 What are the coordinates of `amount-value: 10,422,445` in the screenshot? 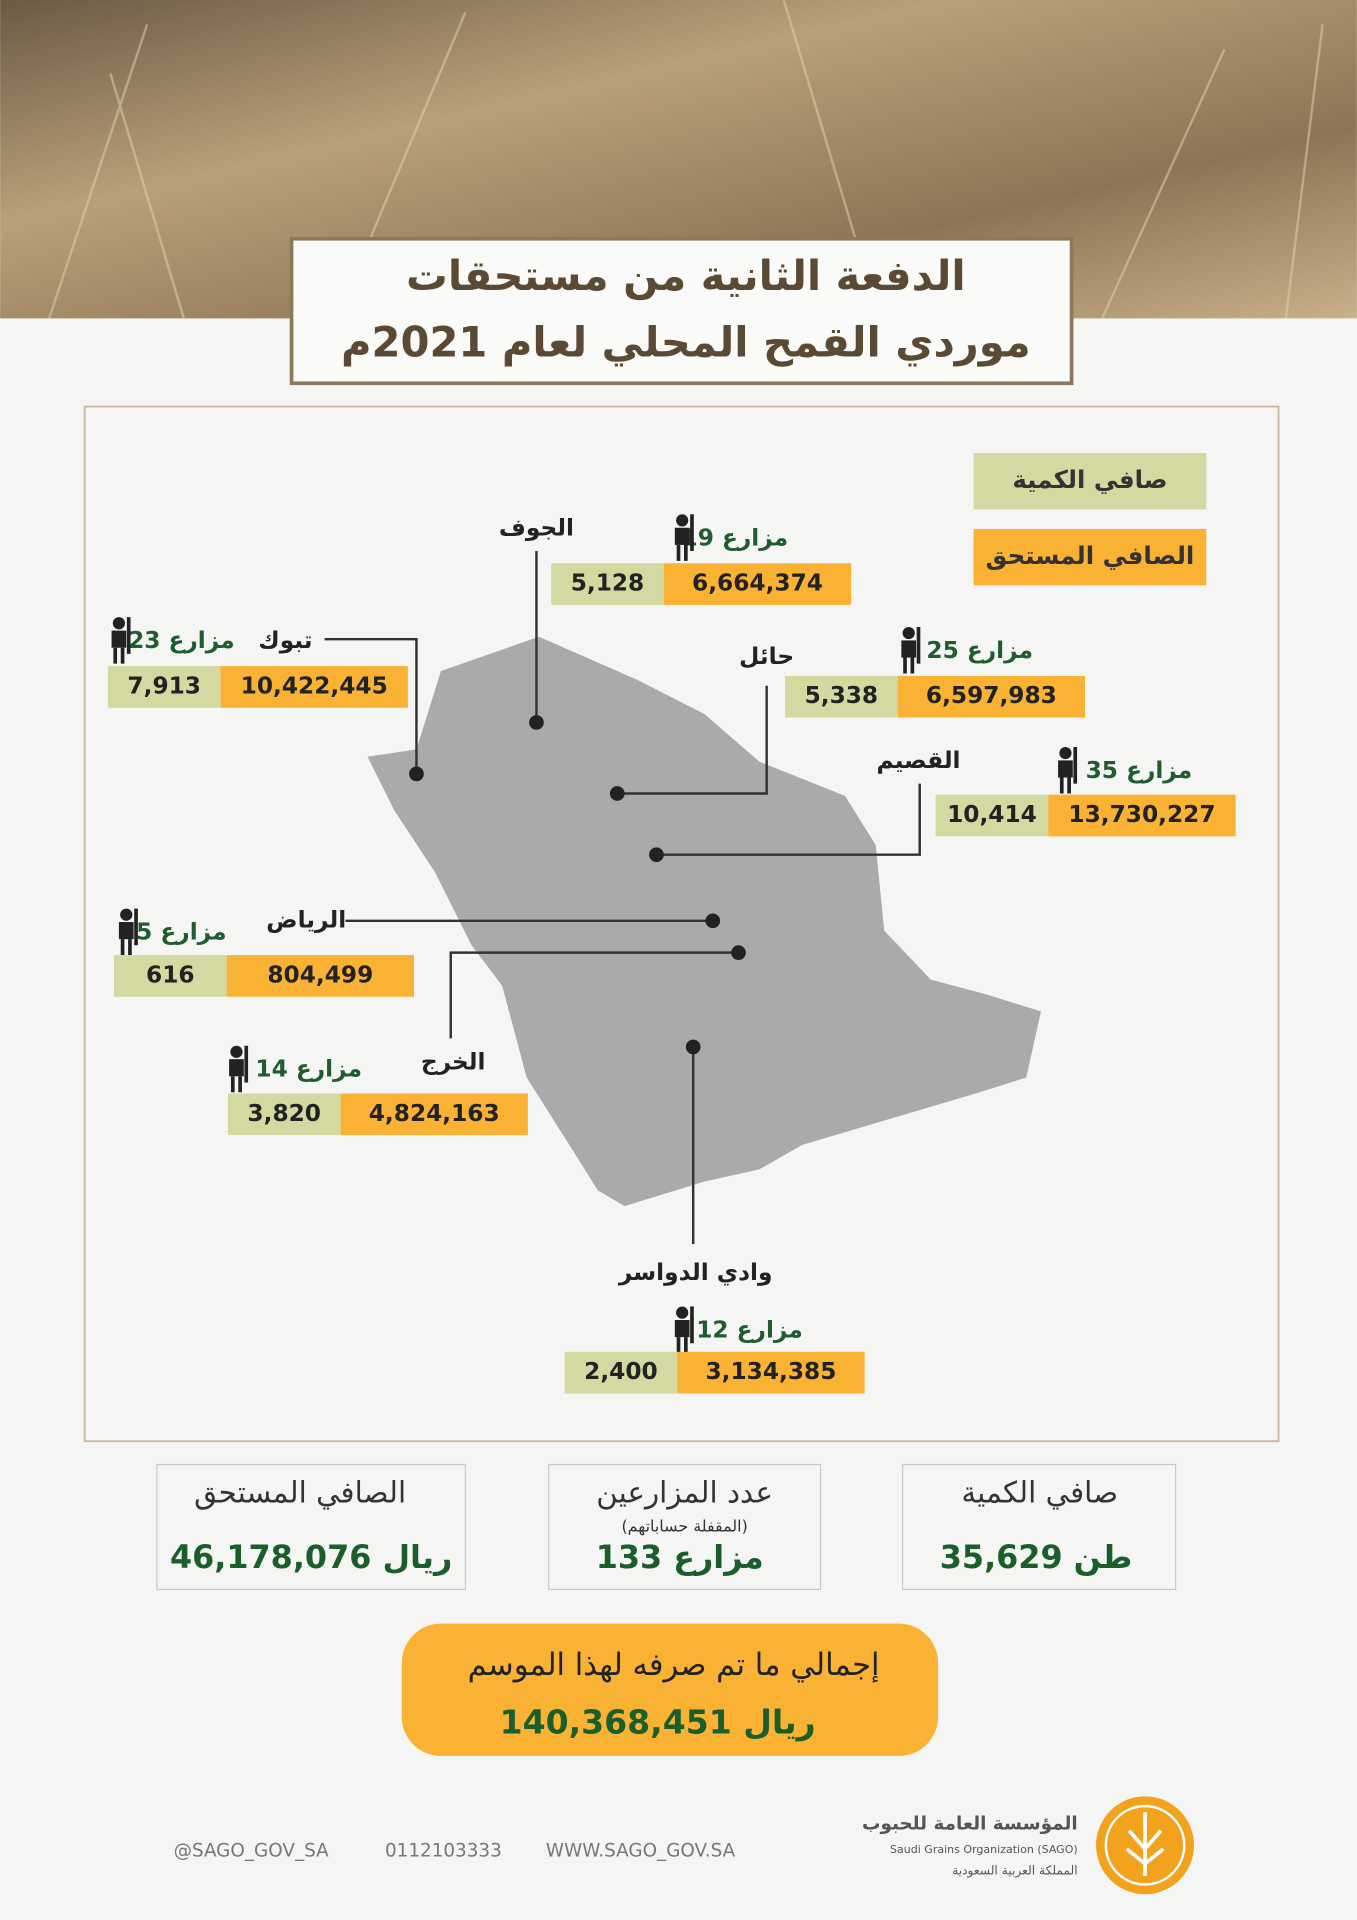 It's located at (314, 685).